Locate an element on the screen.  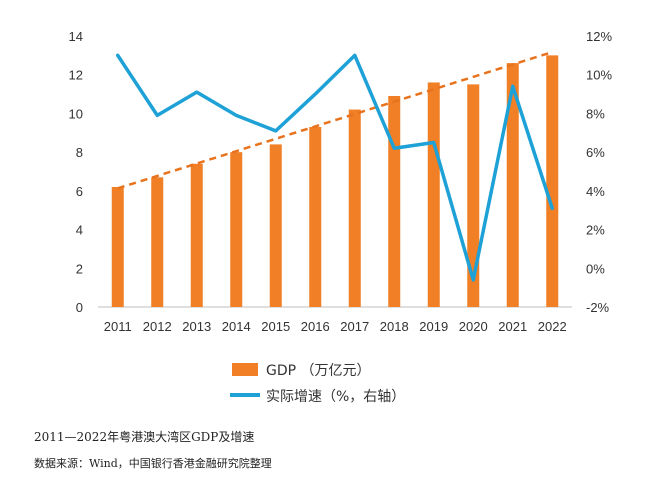
x-tick-label: 2022 is located at coordinates (552, 326).